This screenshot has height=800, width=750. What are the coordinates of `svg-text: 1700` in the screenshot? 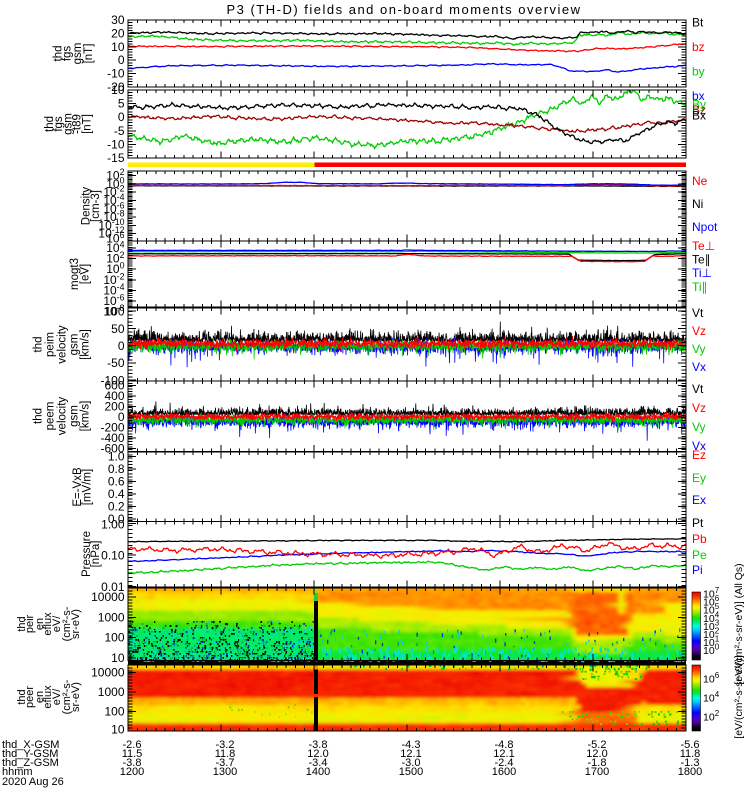 It's located at (597, 772).